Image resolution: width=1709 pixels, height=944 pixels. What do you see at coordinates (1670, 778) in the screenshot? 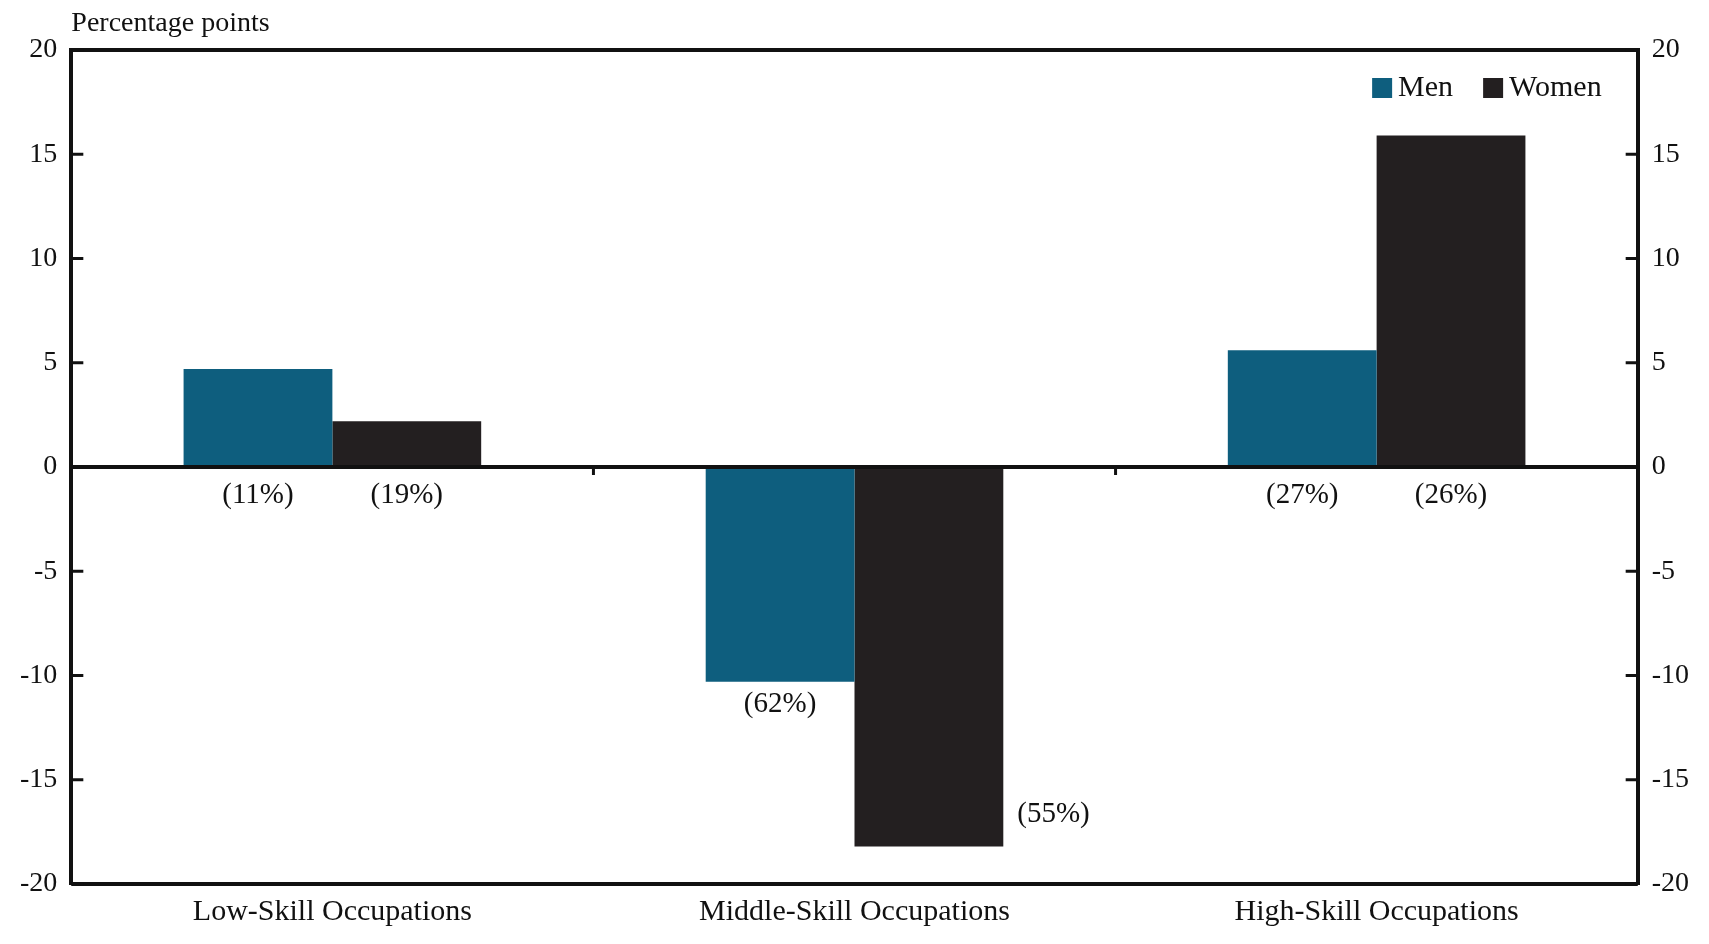
I see `y2-tick-label: -15` at bounding box center [1670, 778].